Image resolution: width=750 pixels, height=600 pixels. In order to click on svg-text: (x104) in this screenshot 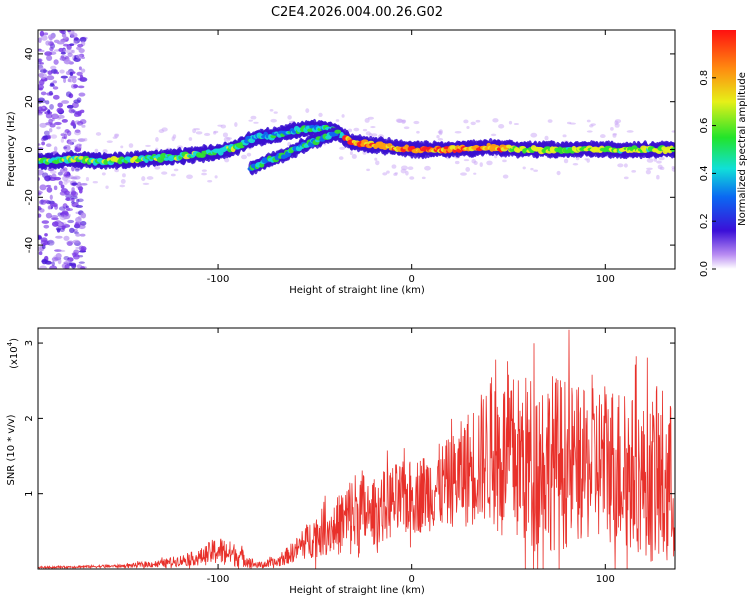, I will do `click(13, 353)`.